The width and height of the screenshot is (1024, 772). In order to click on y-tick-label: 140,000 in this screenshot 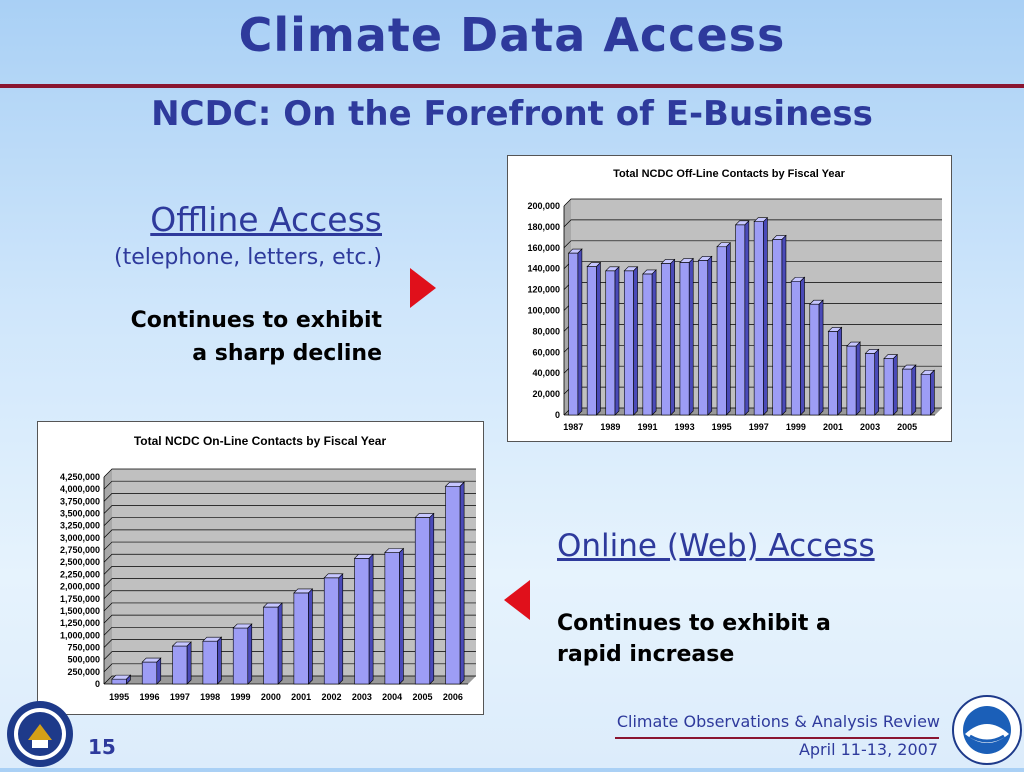, I will do `click(543, 269)`.